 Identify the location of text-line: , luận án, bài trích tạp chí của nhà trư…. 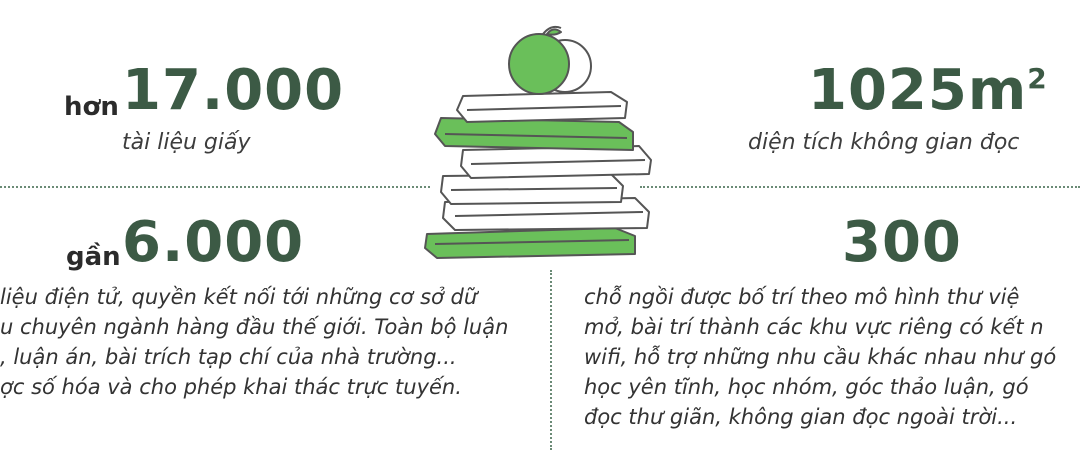
(228, 357).